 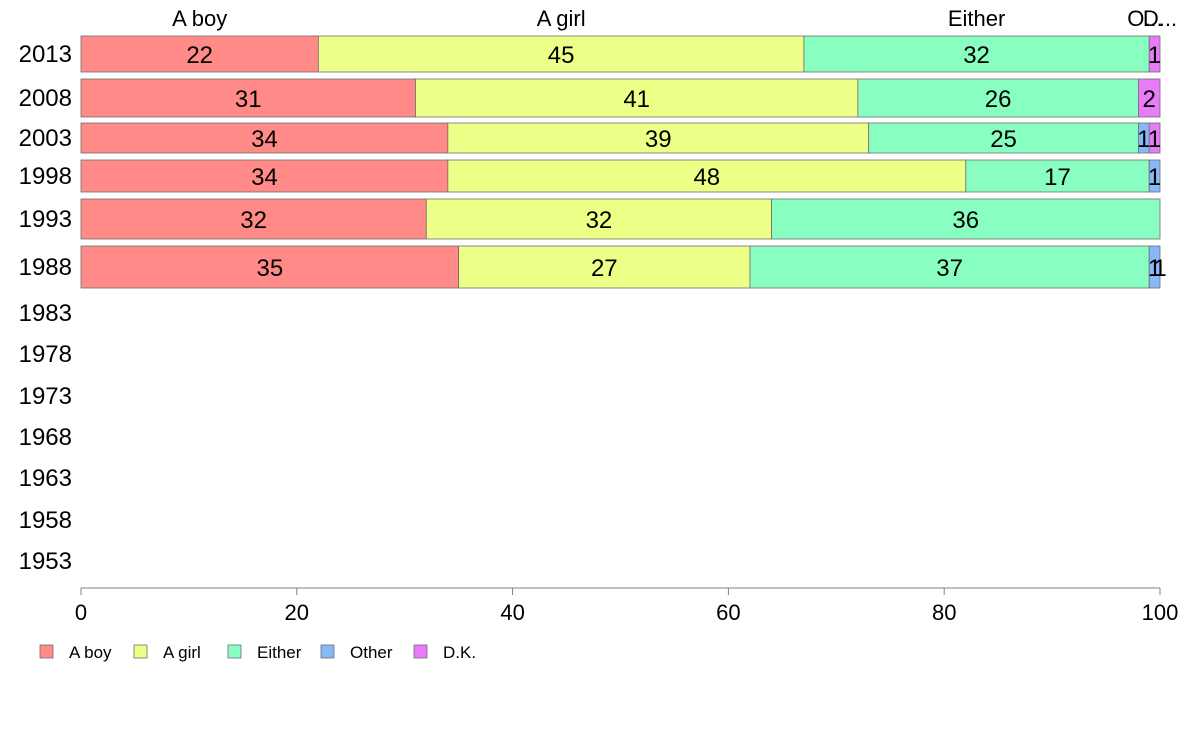 What do you see at coordinates (45, 396) in the screenshot?
I see `y-tick-label: 1973` at bounding box center [45, 396].